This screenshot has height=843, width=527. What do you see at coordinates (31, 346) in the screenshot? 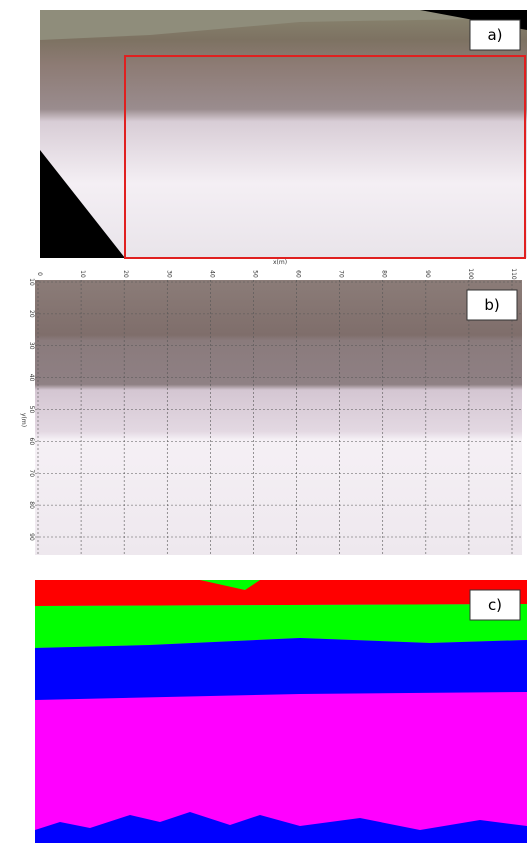
I see `y-tick-label: 30` at bounding box center [31, 346].